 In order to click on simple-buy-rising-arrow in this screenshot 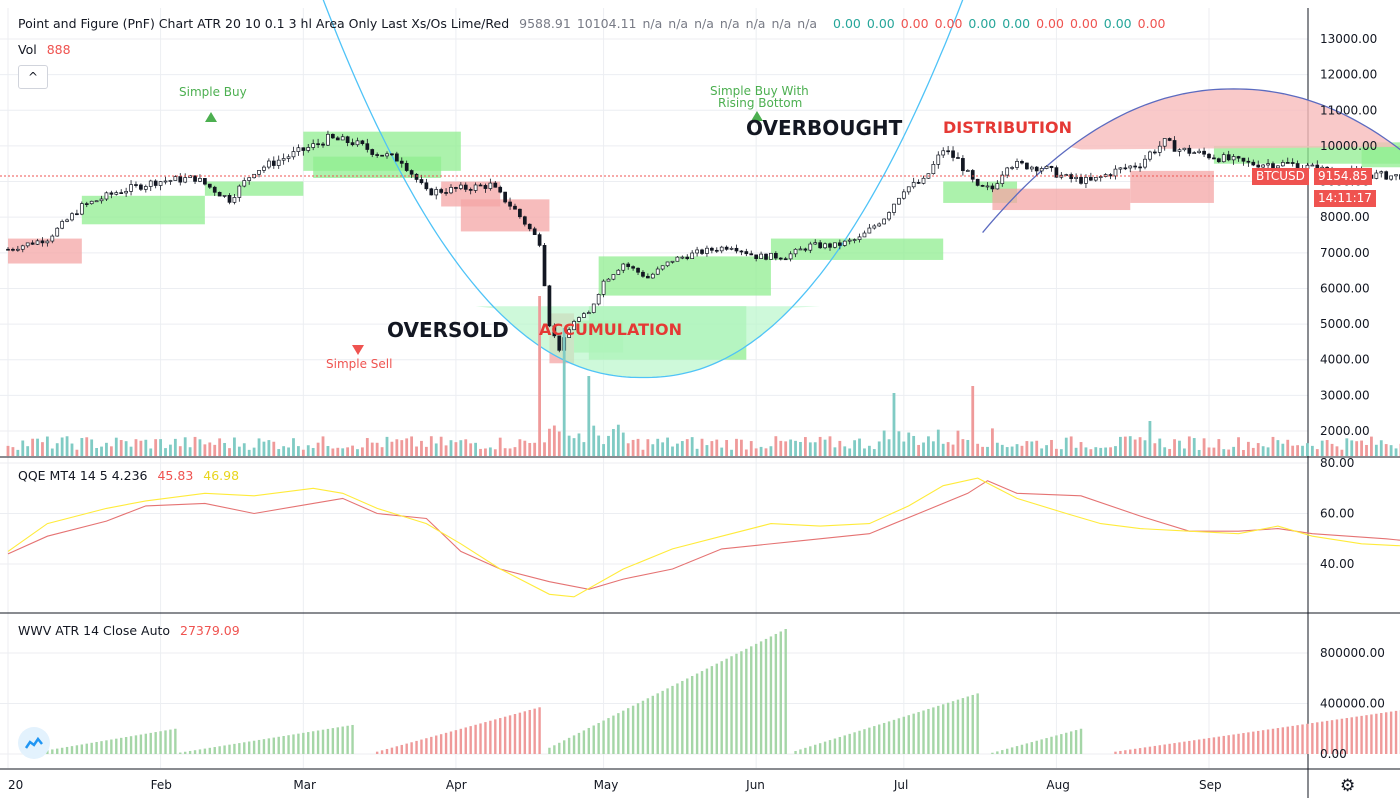, I will do `click(757, 116)`.